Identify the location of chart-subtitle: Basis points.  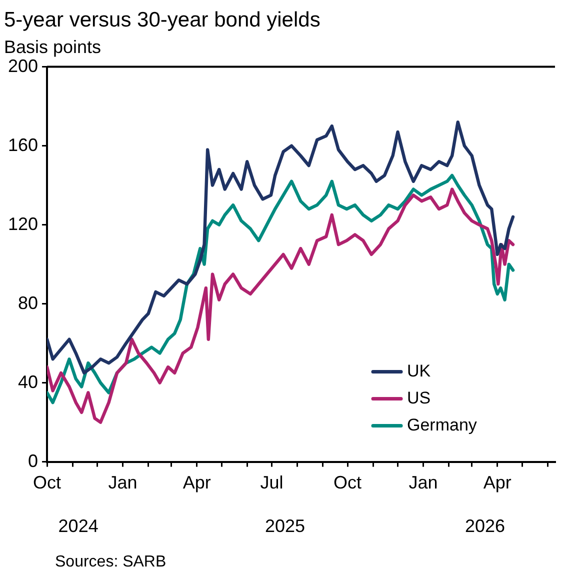
(53, 46).